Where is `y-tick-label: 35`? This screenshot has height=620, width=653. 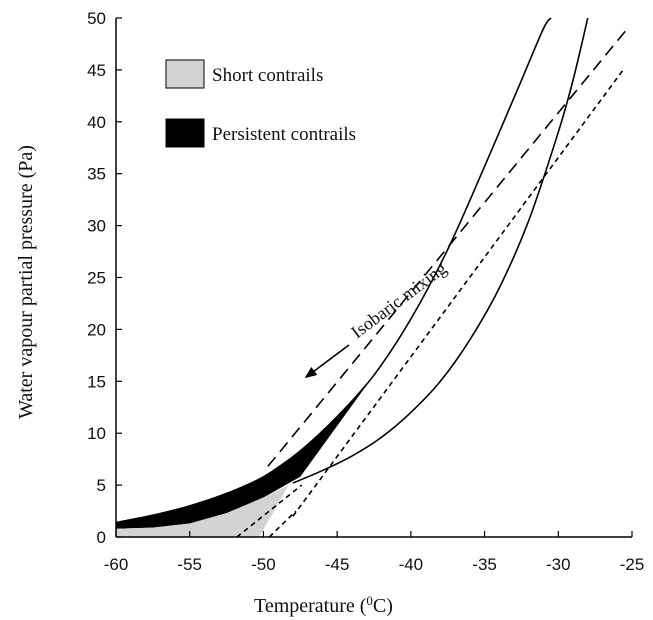 y-tick-label: 35 is located at coordinates (96, 174).